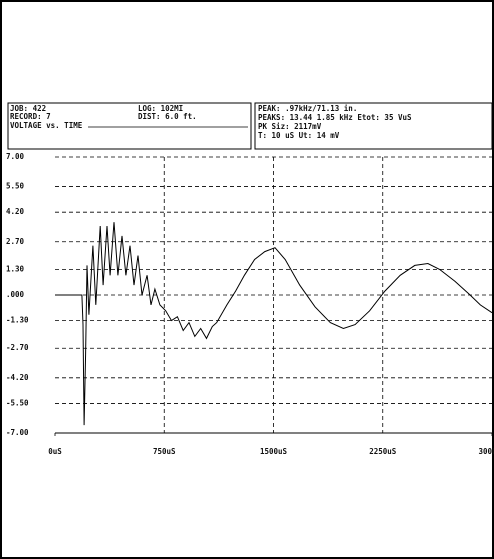 Image resolution: width=494 pixels, height=559 pixels. I want to click on y-tick-label: .000, so click(15, 294).